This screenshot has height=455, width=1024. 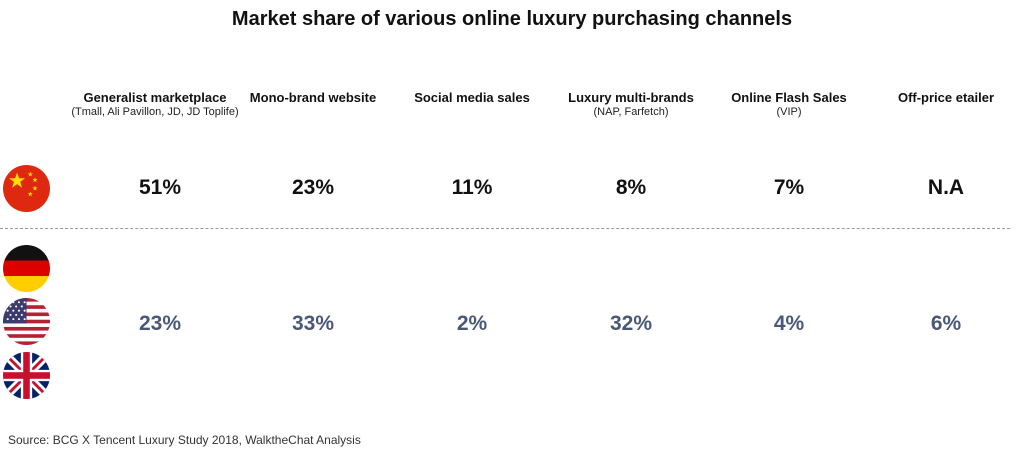 What do you see at coordinates (789, 323) in the screenshot?
I see `west-online-flash-sales-value: 4%` at bounding box center [789, 323].